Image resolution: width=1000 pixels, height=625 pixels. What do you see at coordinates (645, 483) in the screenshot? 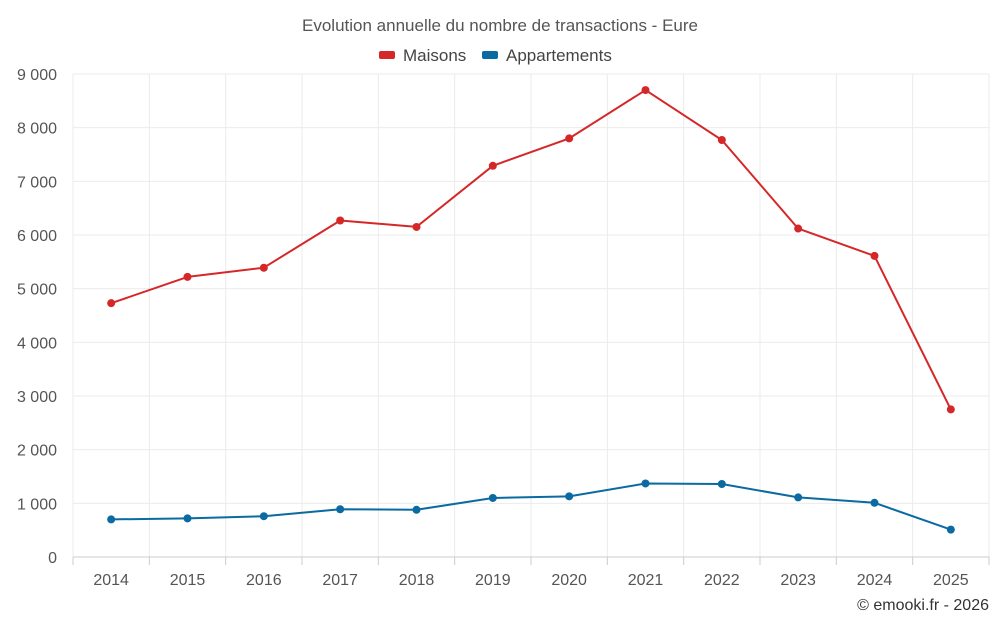
I see `data-point-appartements-2021` at bounding box center [645, 483].